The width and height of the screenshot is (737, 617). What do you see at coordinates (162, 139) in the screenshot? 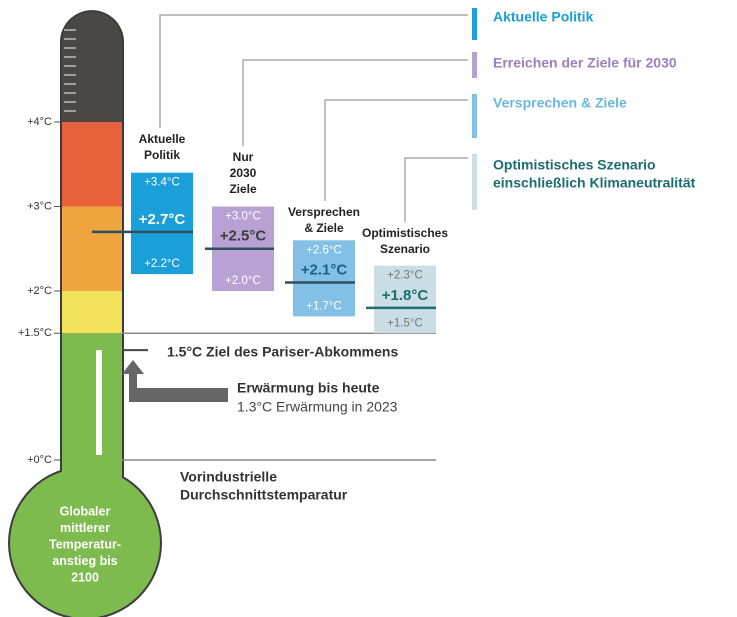
I see `scenario-label: Aktuelle` at bounding box center [162, 139].